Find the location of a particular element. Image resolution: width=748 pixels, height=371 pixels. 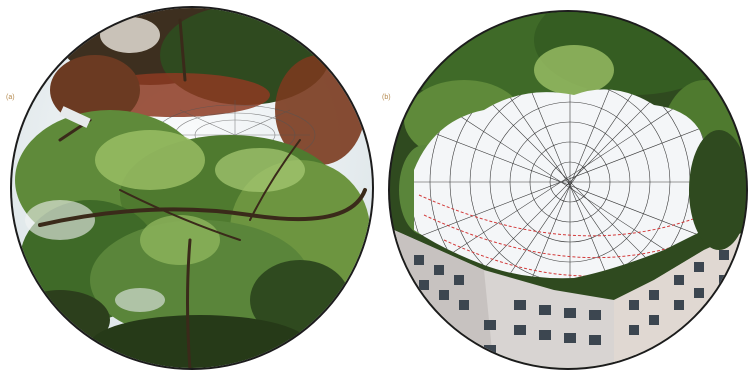

panel-label-b: (b) is located at coordinates (386, 97).